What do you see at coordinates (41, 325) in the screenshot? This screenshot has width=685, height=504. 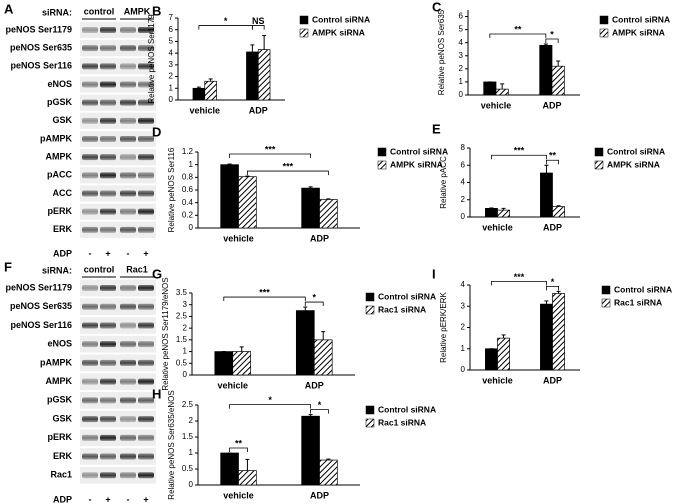 I see `blot-row-label: peNOS Ser116` at bounding box center [41, 325].